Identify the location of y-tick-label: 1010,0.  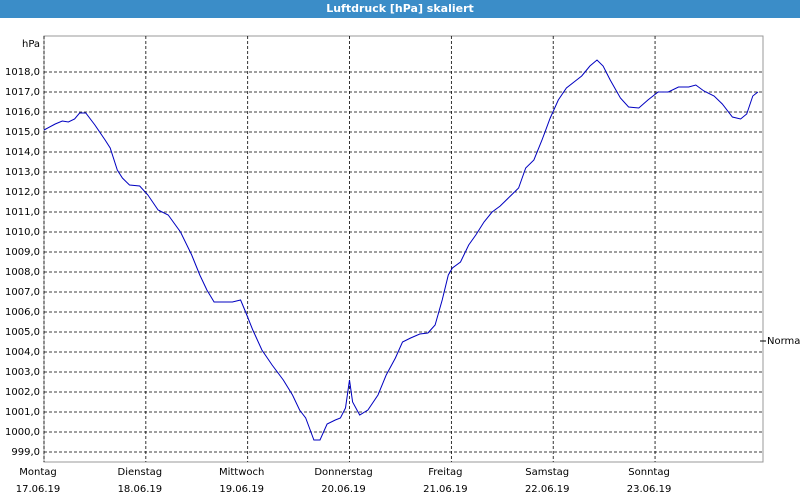
(22, 232).